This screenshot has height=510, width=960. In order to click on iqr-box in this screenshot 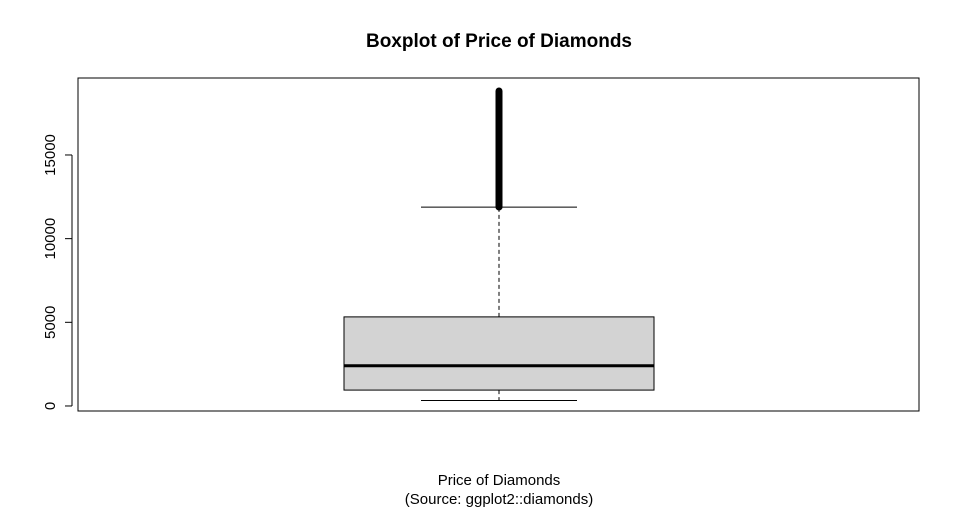, I will do `click(499, 353)`.